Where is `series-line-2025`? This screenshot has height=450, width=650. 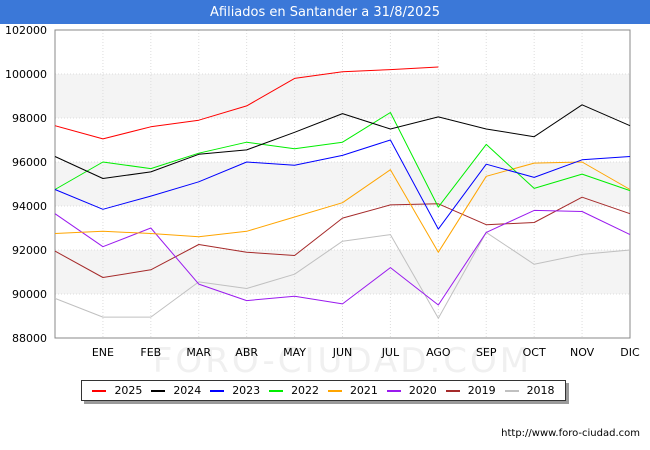
series-line-2025 is located at coordinates (246, 103).